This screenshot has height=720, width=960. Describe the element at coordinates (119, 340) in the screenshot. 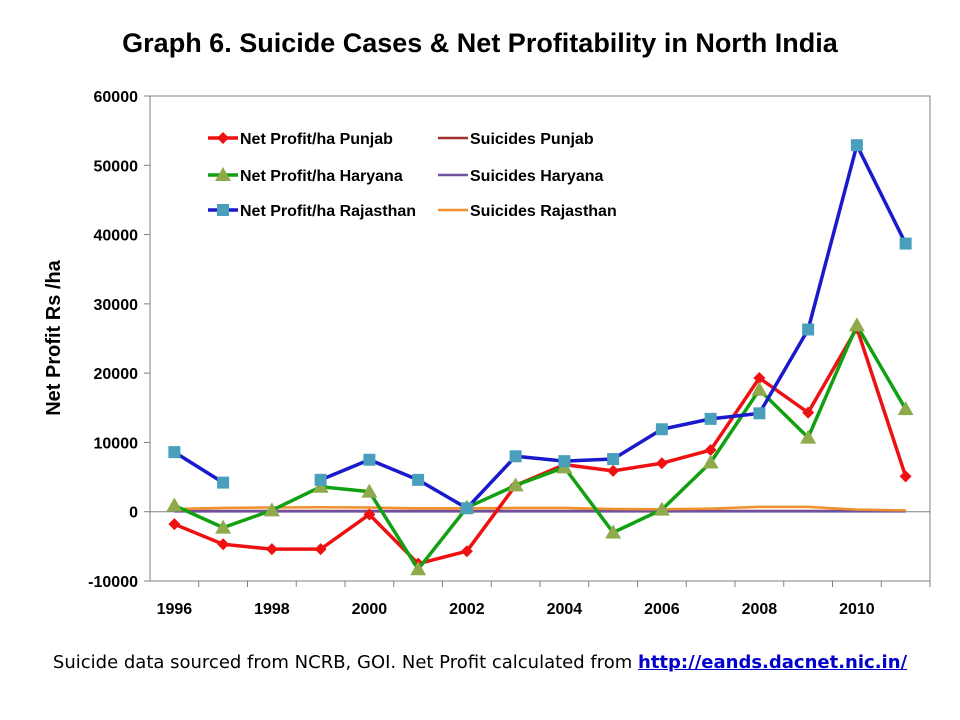

I see `y-axis: 60000 50000 40000 30000 20000 10000 0 -10000` at that location.